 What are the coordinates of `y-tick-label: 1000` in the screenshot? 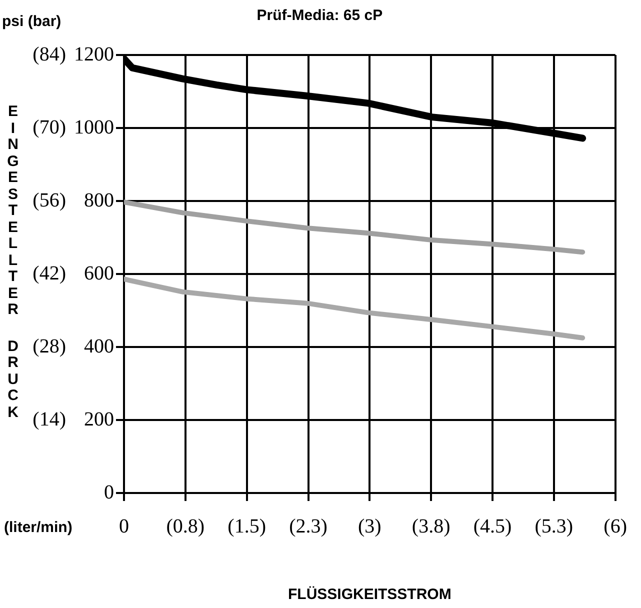 It's located at (94, 127).